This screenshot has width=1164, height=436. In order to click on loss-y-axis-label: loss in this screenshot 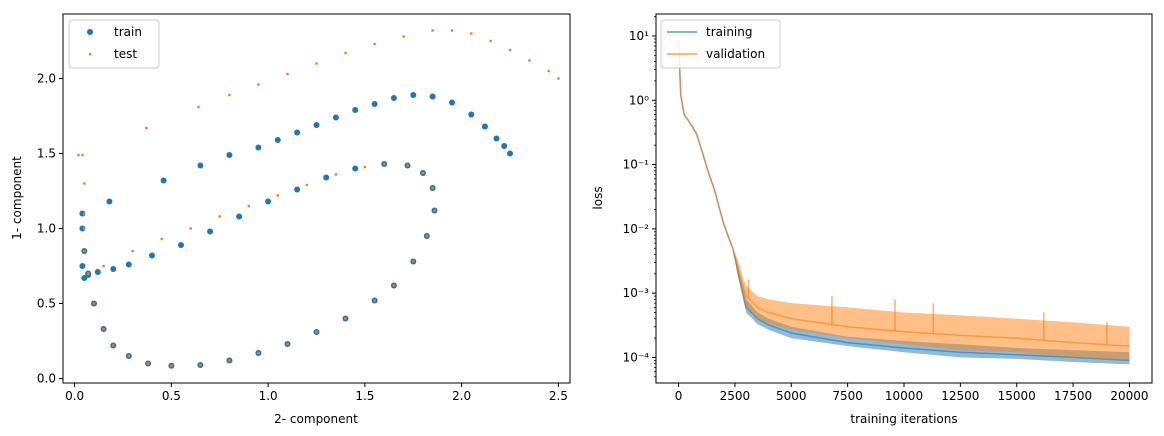, I will do `click(598, 197)`.